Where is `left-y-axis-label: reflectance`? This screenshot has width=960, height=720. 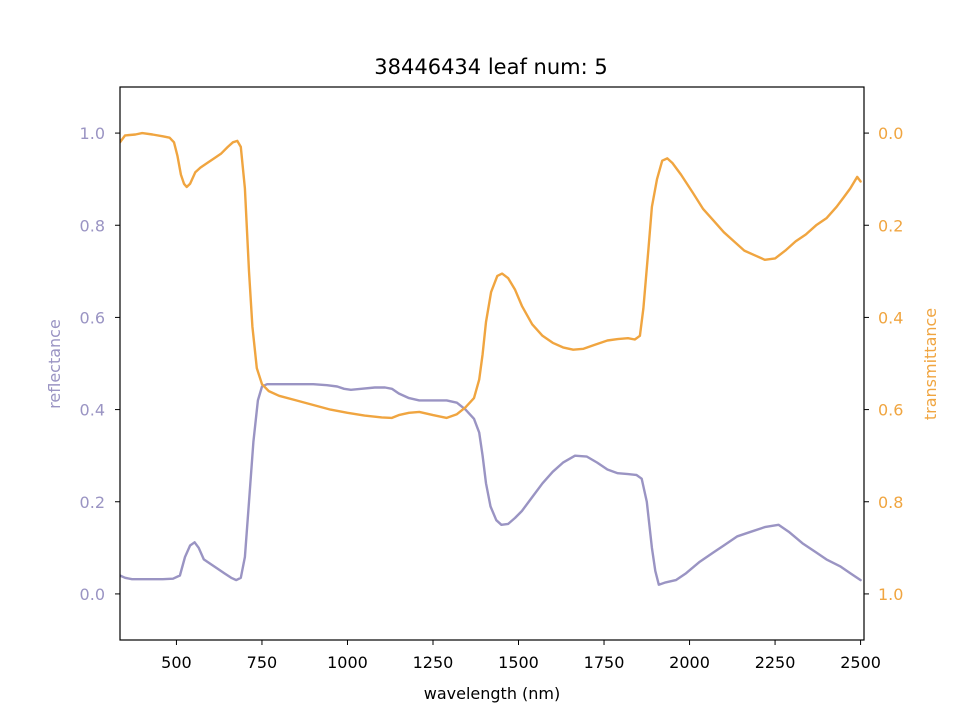 left-y-axis-label: reflectance is located at coordinates (54, 364).